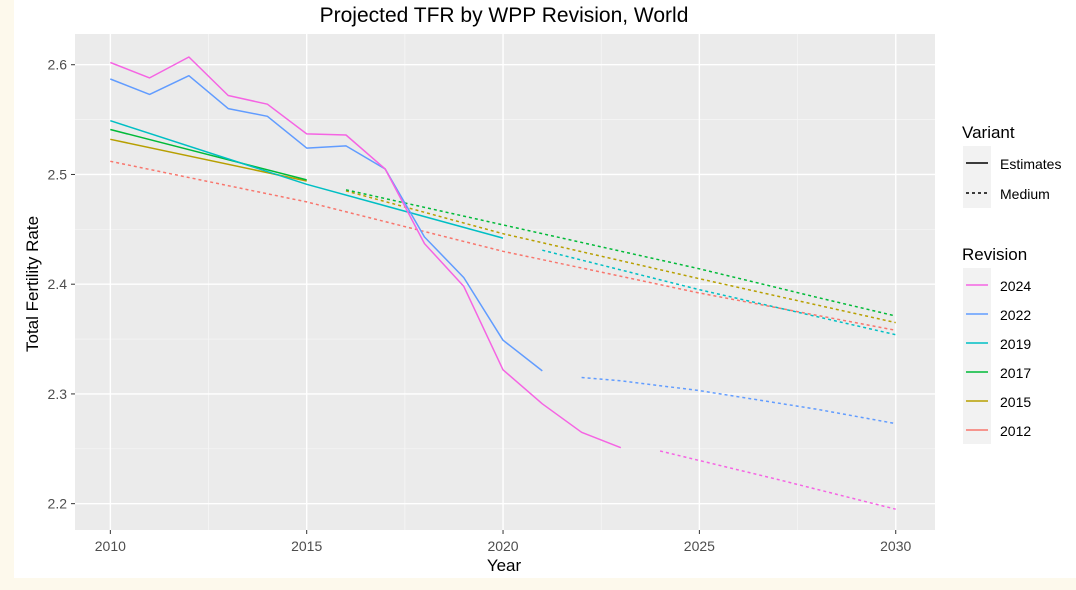 The width and height of the screenshot is (1076, 590). I want to click on legend-label-medium: Medium, so click(1025, 194).